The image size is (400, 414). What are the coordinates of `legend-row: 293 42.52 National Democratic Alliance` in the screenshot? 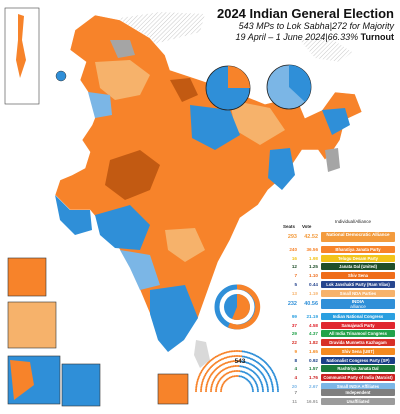 It's located at (340, 237).